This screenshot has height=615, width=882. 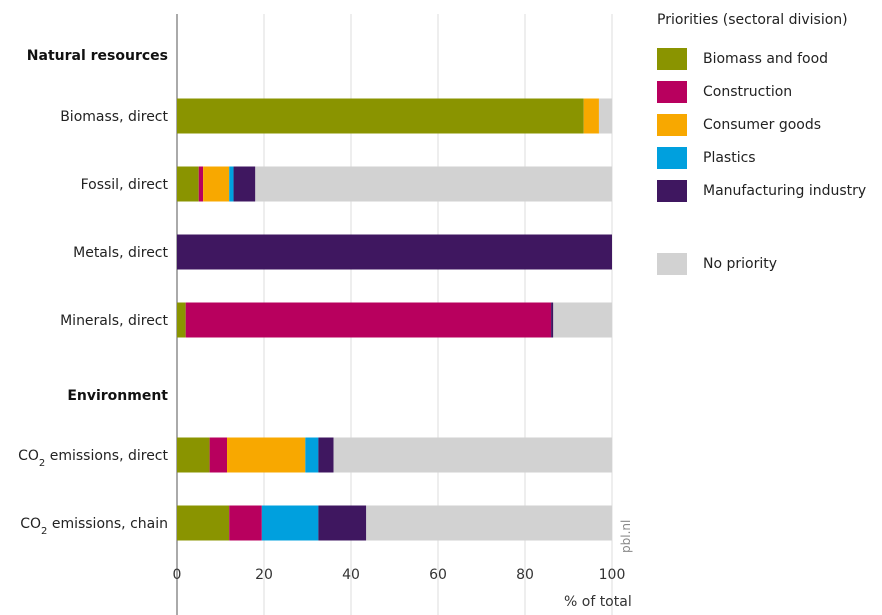 I want to click on legend-item: Construction, so click(x=761, y=91).